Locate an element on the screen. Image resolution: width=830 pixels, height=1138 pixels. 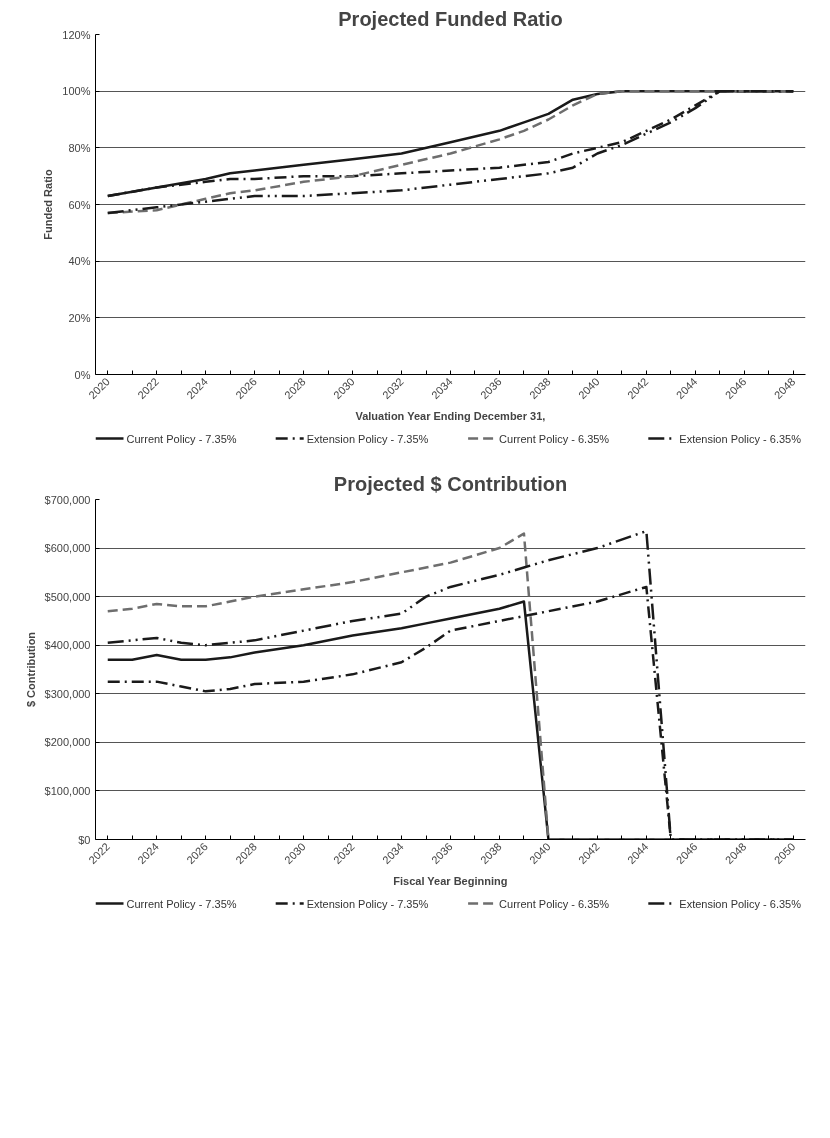
y-tick-label: $100,000 is located at coordinates (67, 790).